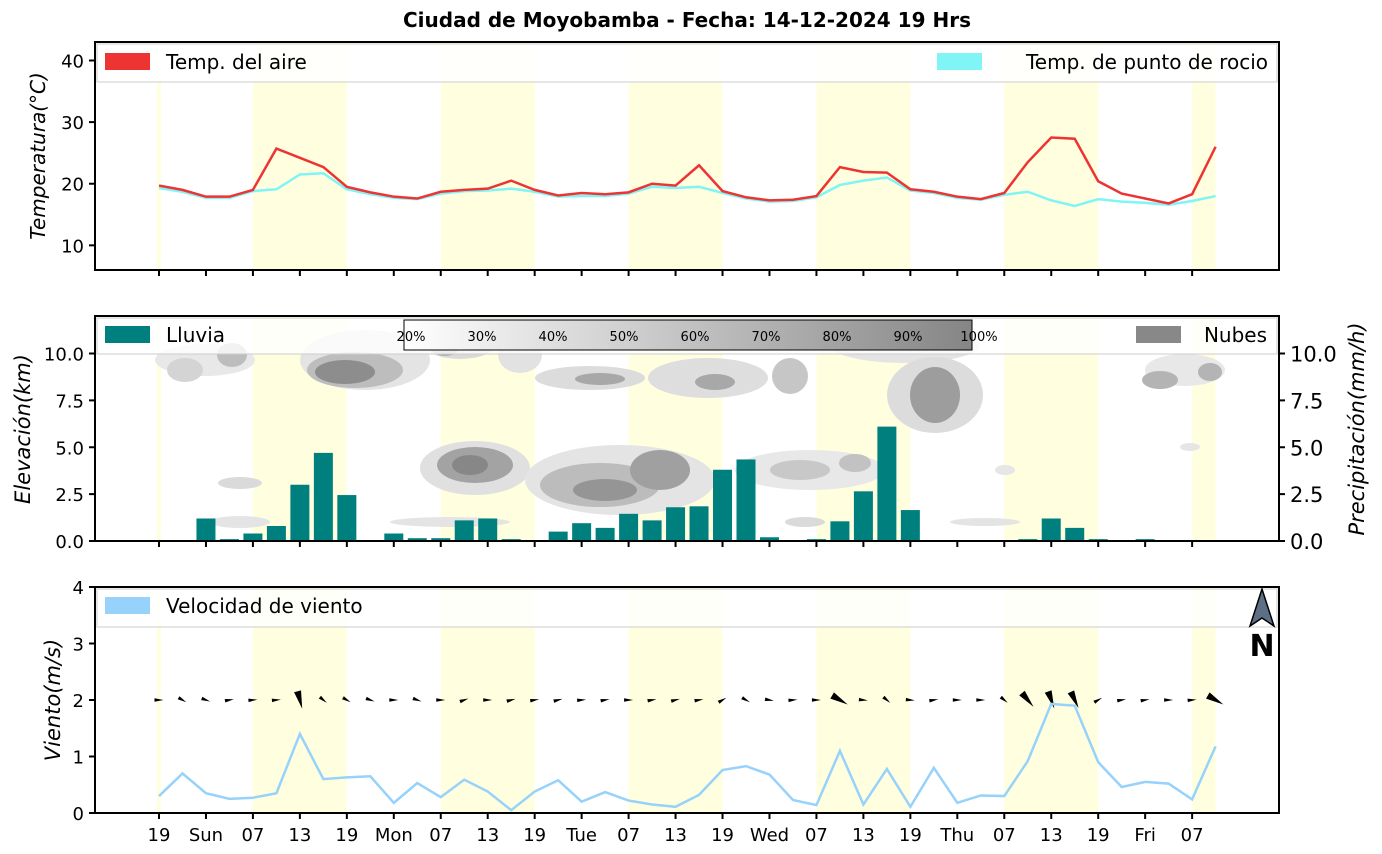 The height and width of the screenshot is (854, 1382). I want to click on precipitation-y-label: Precipitación(mm/h), so click(1357, 428).